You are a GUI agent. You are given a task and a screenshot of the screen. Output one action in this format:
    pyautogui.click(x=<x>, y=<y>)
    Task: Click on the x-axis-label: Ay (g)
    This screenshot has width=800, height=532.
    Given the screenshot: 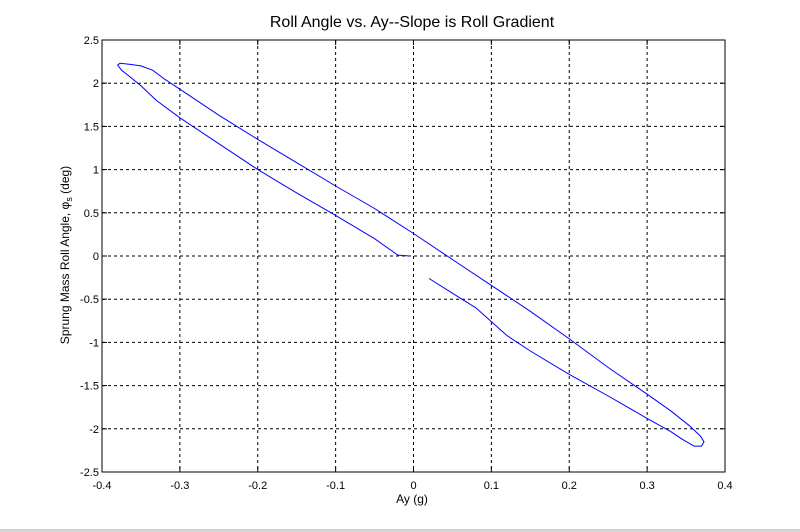 What is the action you would take?
    pyautogui.click(x=412, y=499)
    